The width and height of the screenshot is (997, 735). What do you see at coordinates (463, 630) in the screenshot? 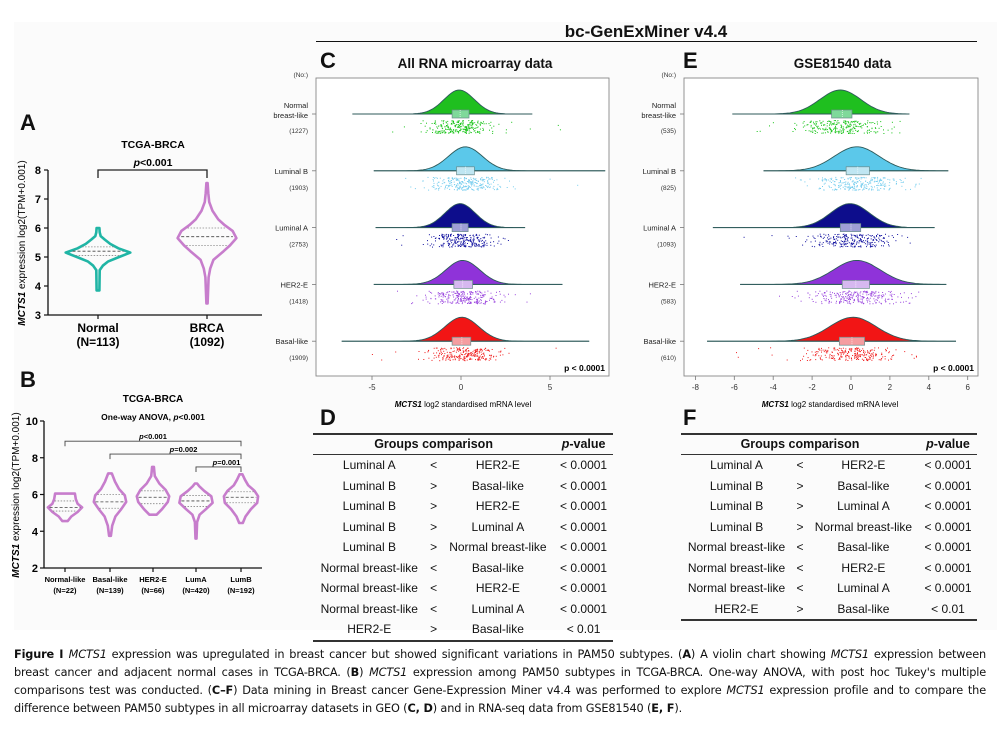
I see `table-d-row: HER2-E > Basal-like < 0.01` at bounding box center [463, 630].